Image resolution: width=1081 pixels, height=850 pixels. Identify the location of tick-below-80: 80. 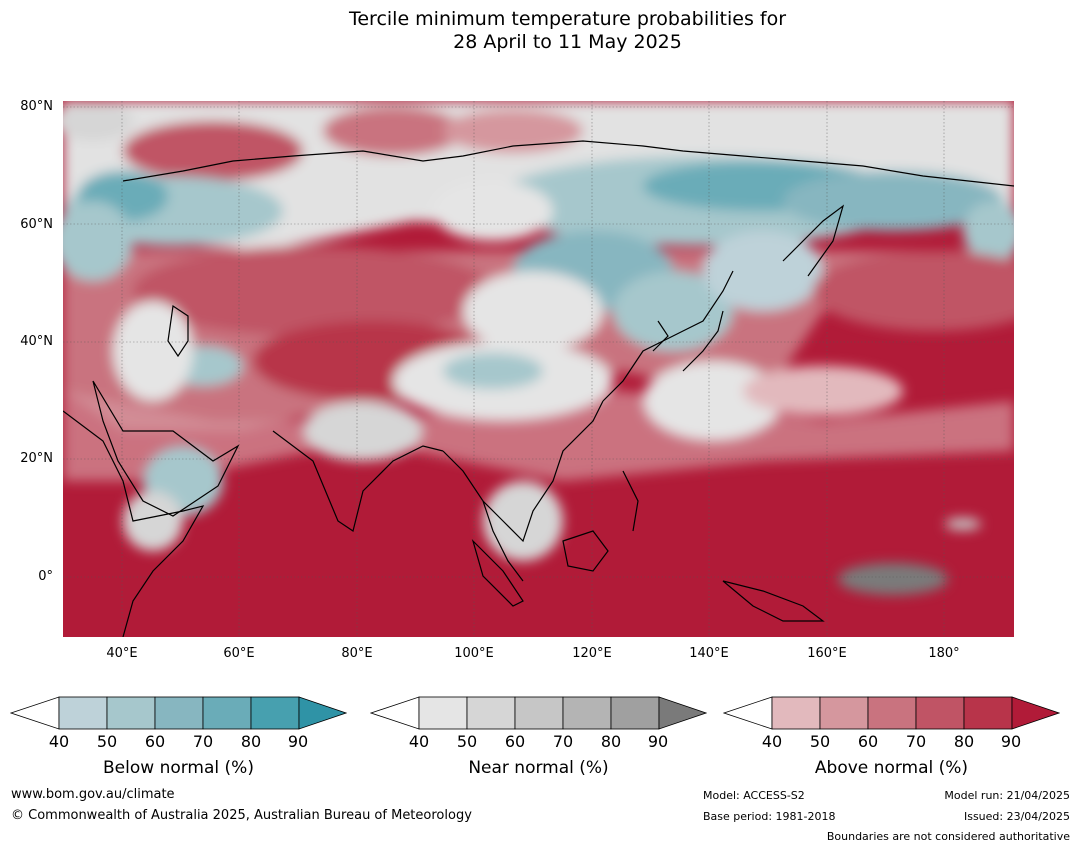
(251, 741).